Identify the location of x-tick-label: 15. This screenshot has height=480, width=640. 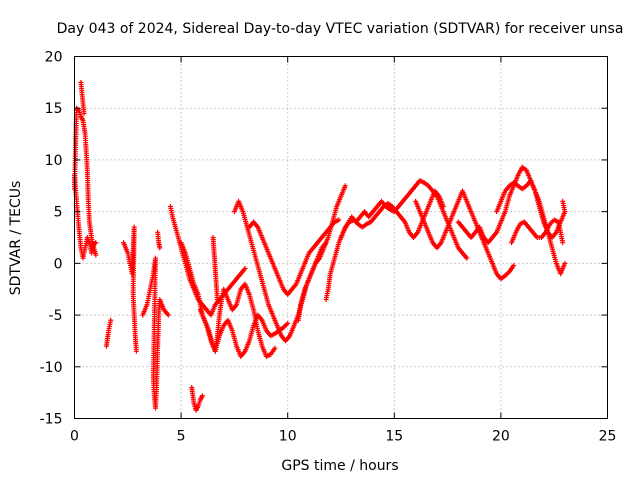
(394, 437).